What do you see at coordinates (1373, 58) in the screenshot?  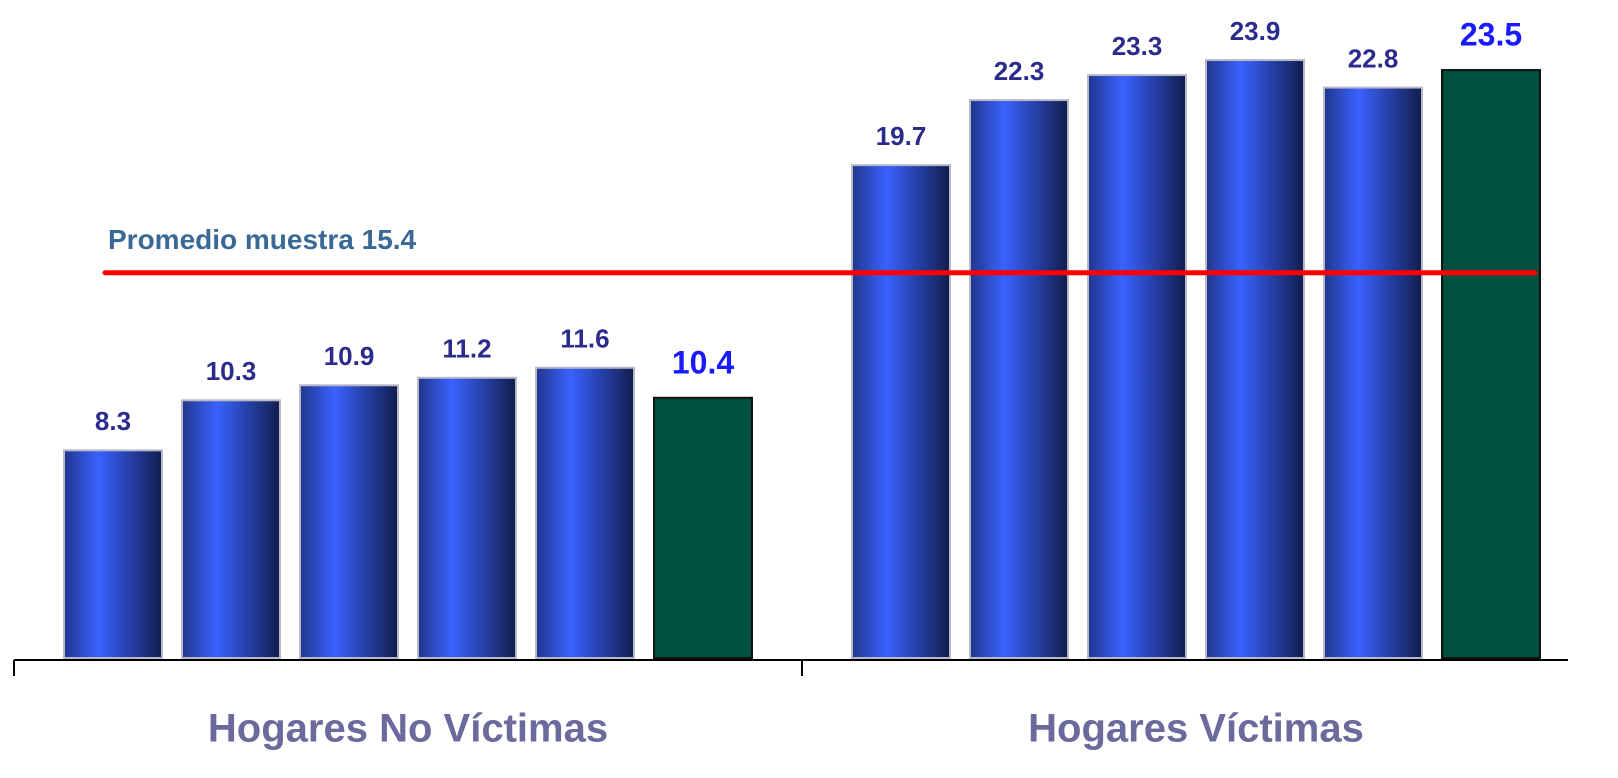 I see `value-label: 22.8` at bounding box center [1373, 58].